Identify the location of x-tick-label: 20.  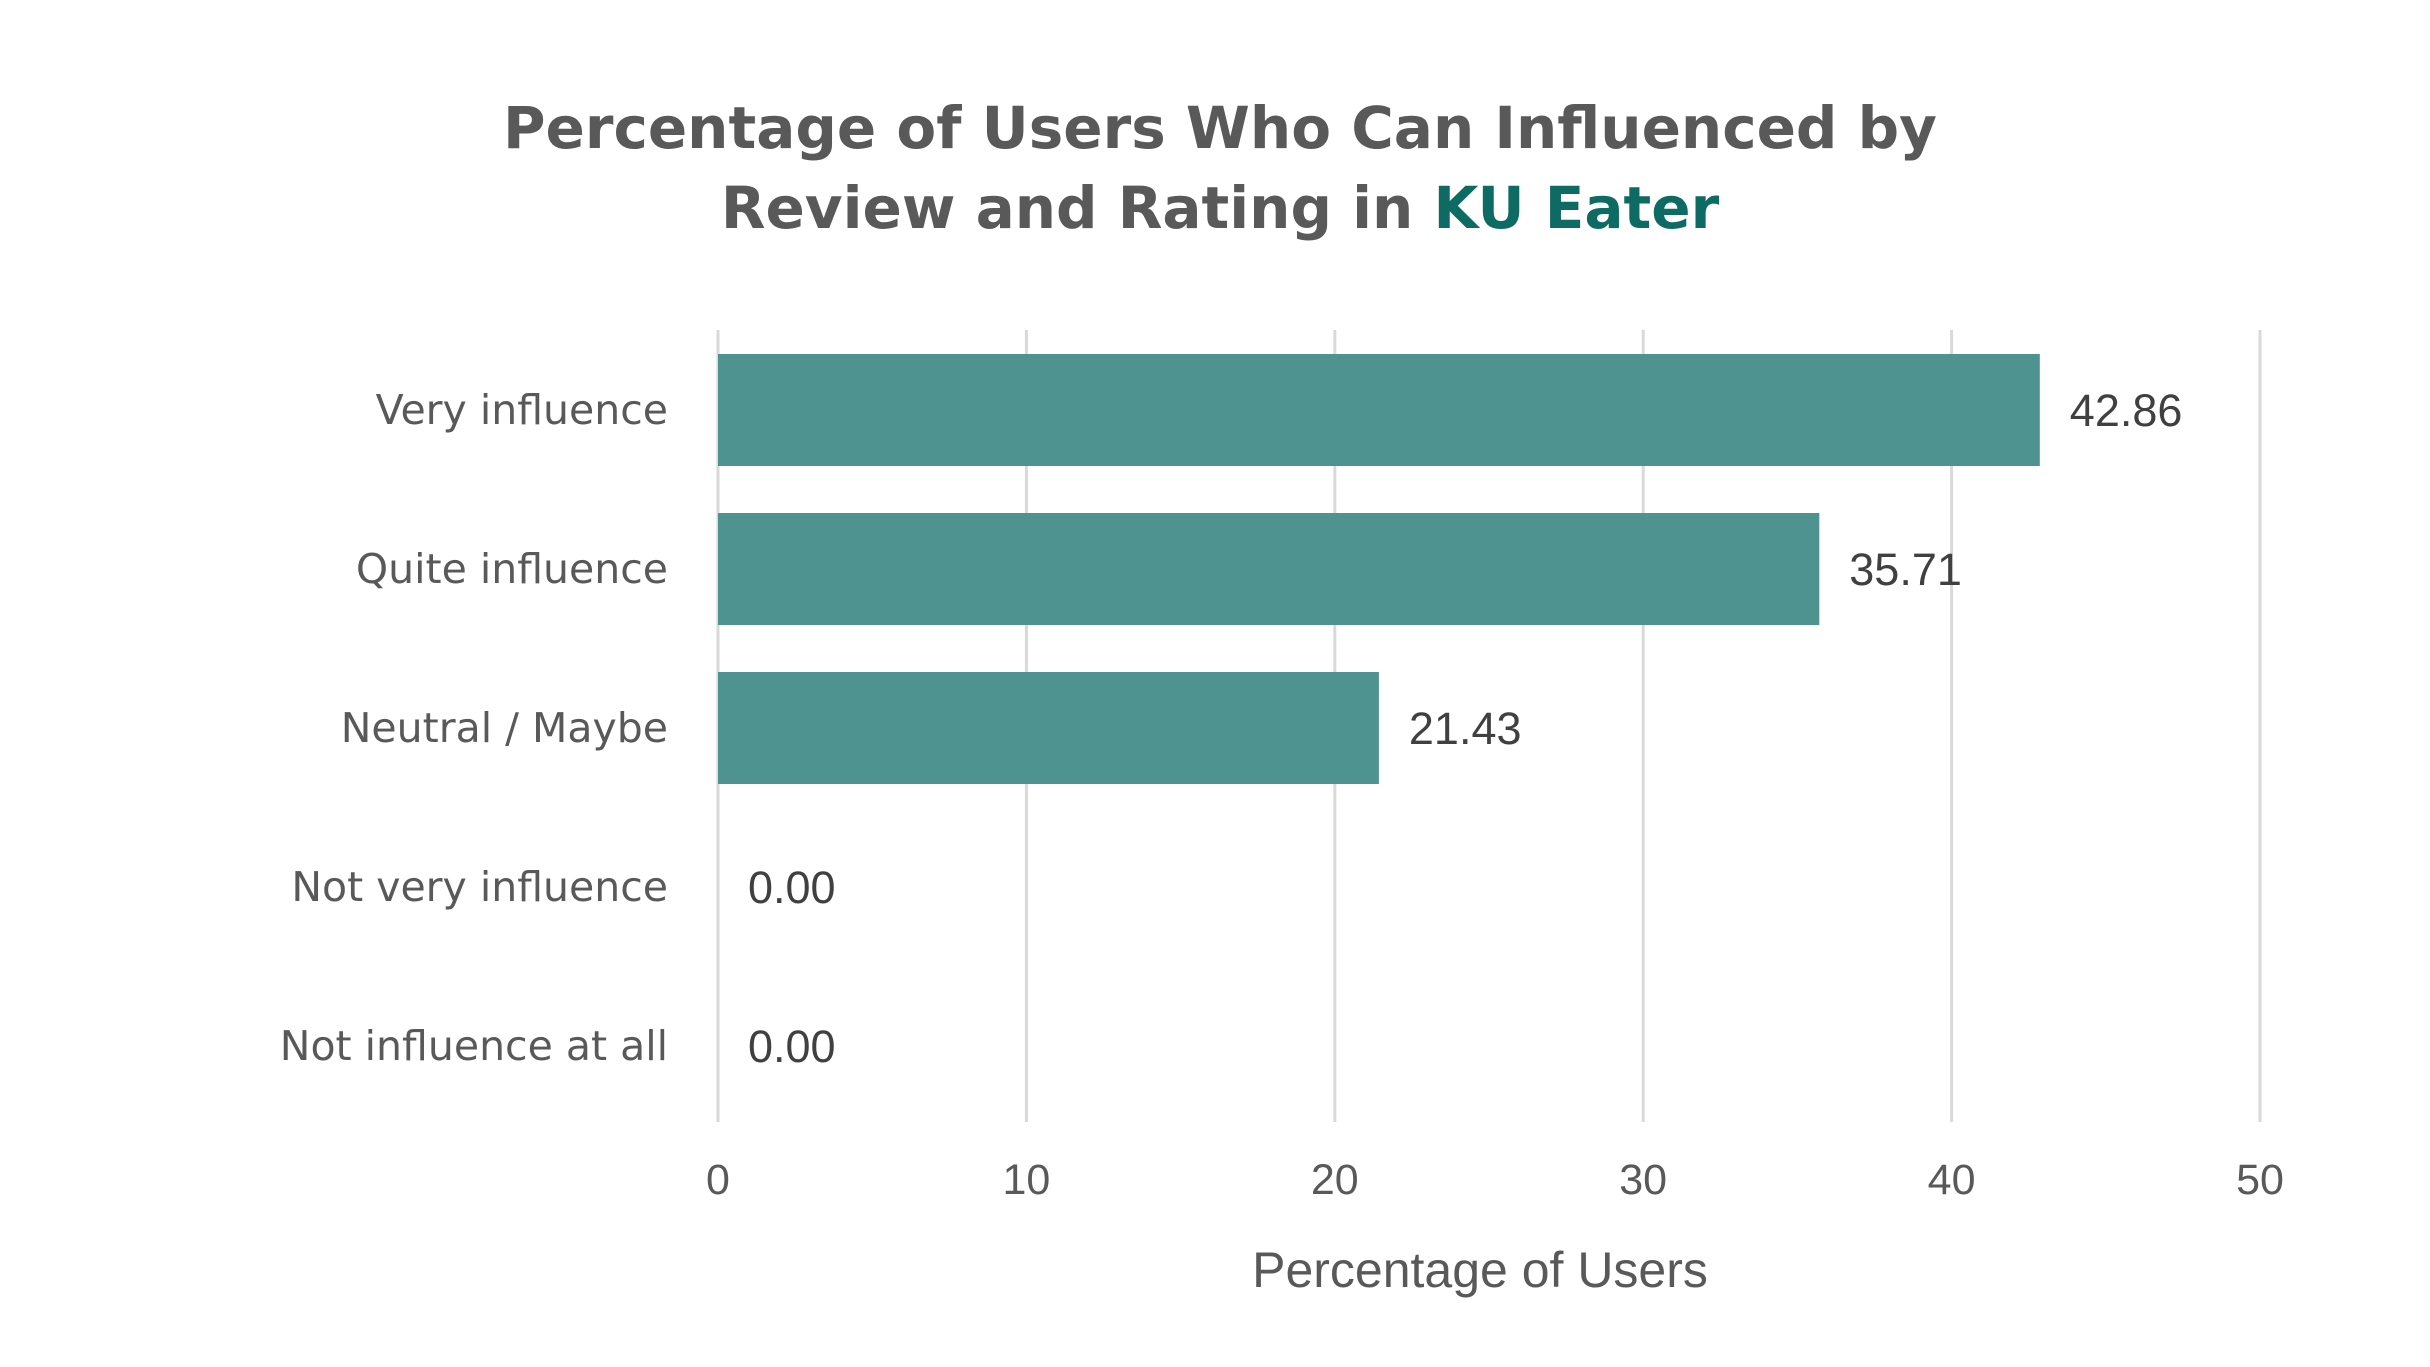
(1335, 1180).